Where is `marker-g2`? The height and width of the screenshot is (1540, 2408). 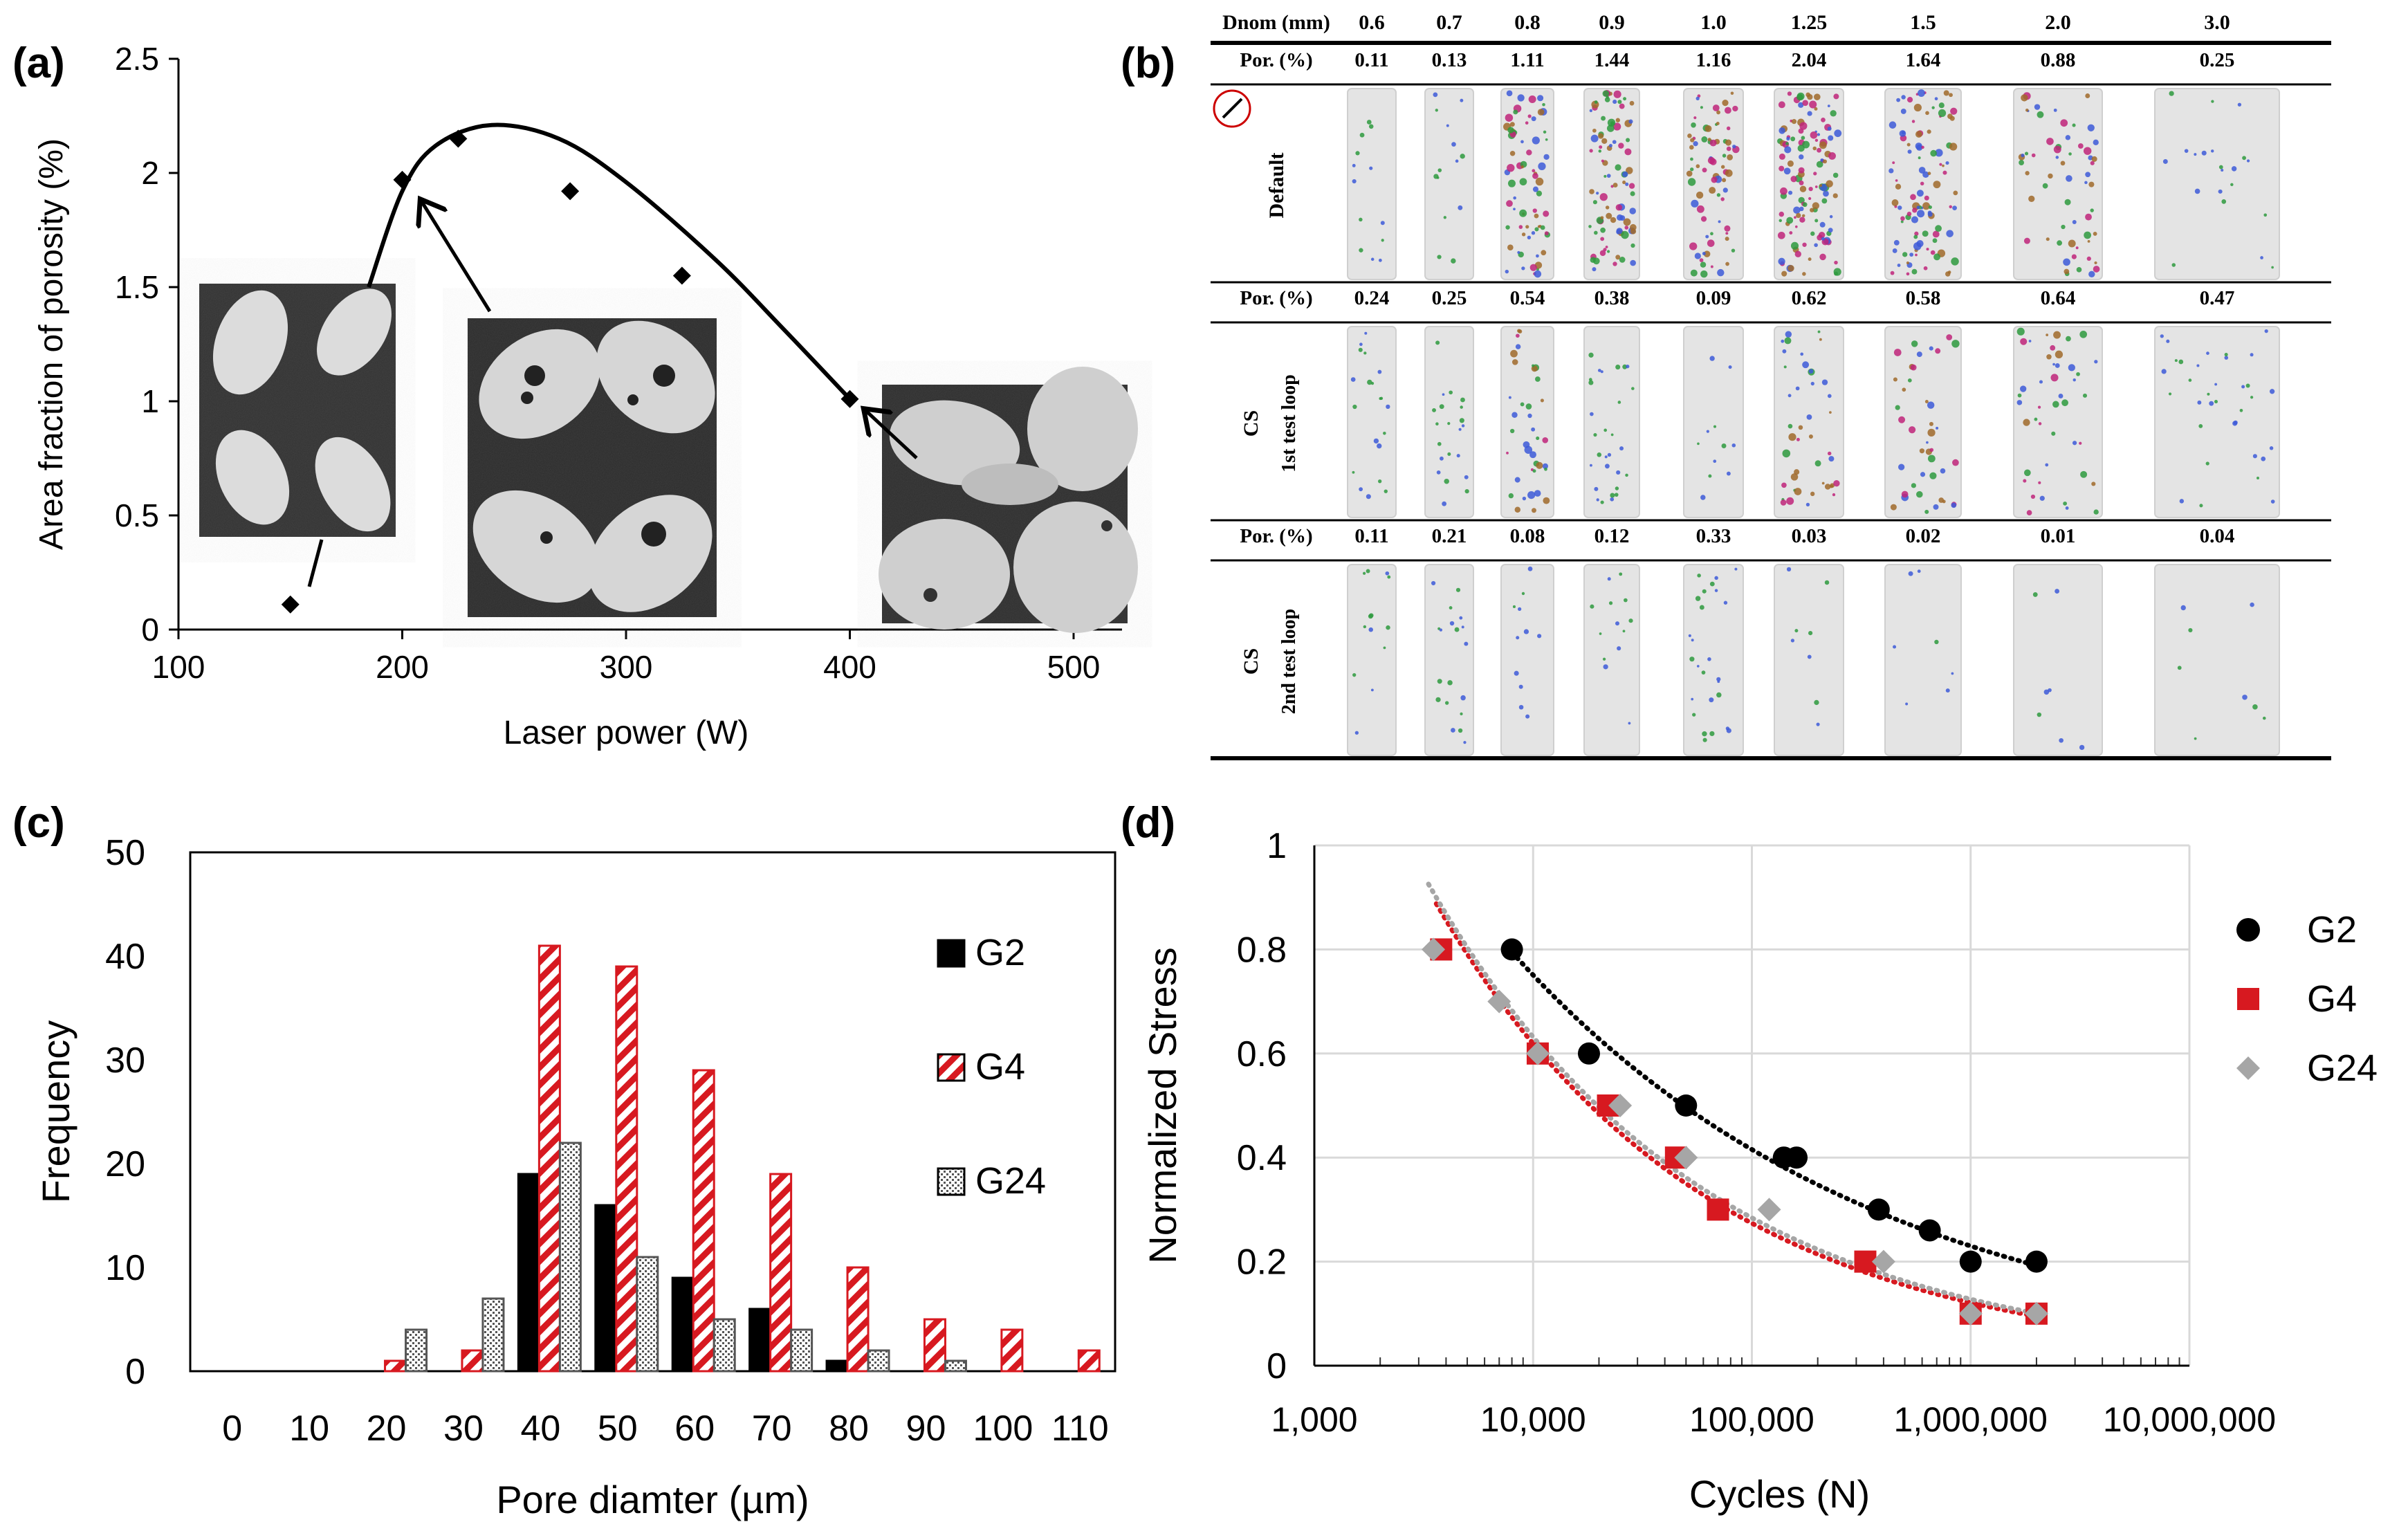 marker-g2 is located at coordinates (1878, 1209).